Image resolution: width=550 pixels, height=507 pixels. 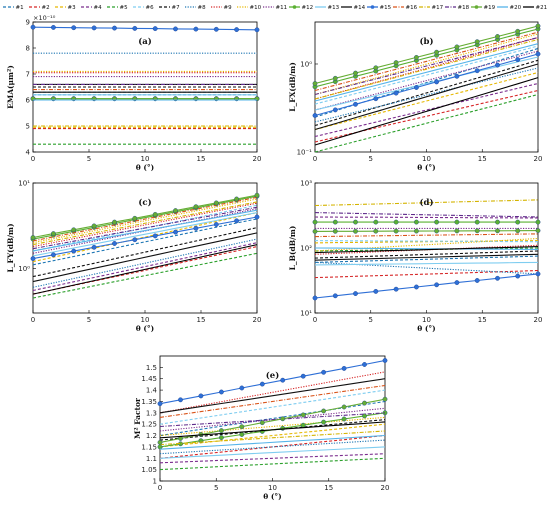 I want to click on panel-title: (a), so click(x=145, y=41).